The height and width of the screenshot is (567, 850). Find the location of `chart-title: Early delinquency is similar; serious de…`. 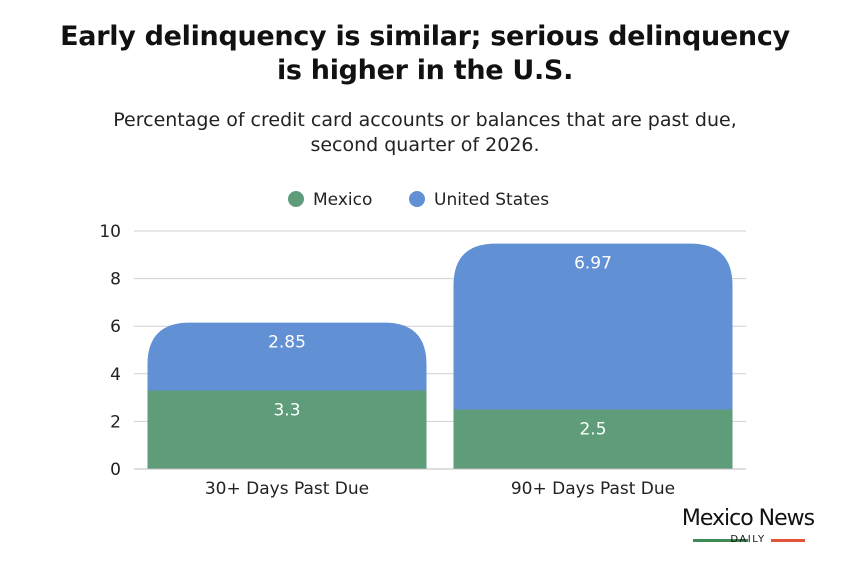

chart-title: Early delinquency is similar; serious de… is located at coordinates (425, 54).